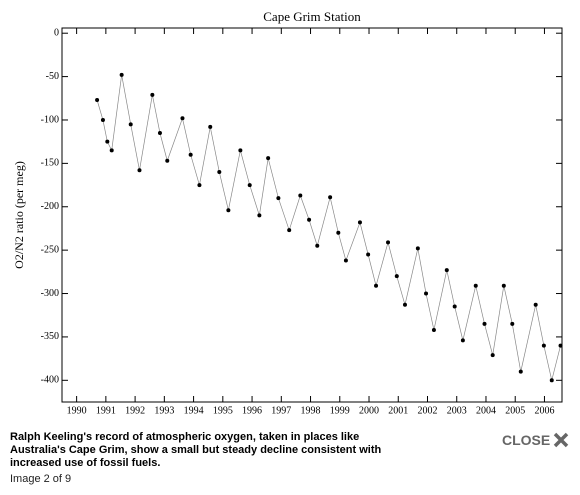 This screenshot has height=495, width=580. I want to click on x-tick-label: 2005, so click(515, 410).